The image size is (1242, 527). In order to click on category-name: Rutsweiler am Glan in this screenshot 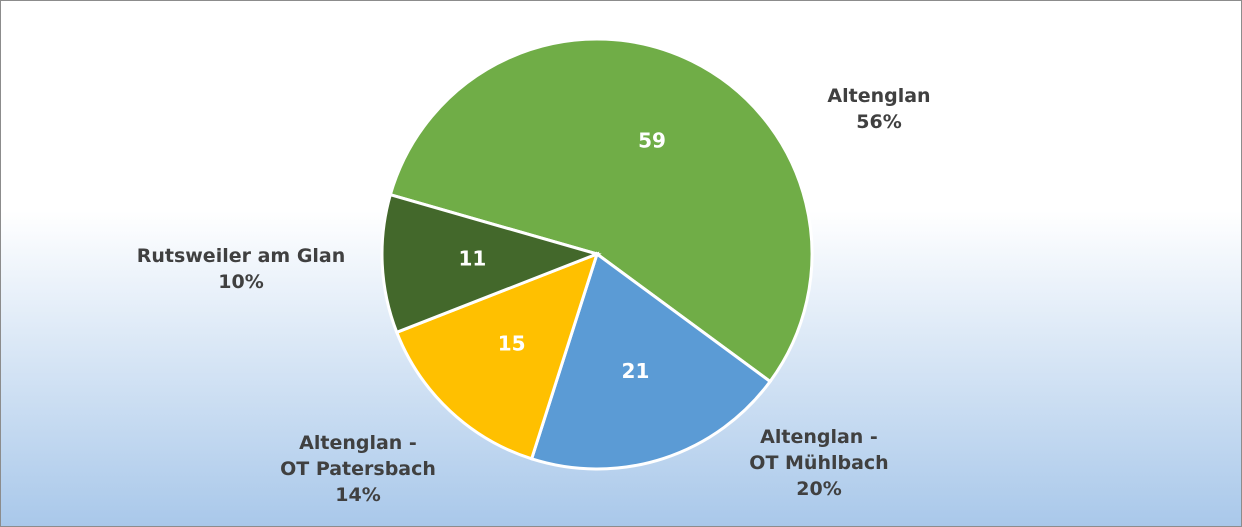, I will do `click(241, 256)`.